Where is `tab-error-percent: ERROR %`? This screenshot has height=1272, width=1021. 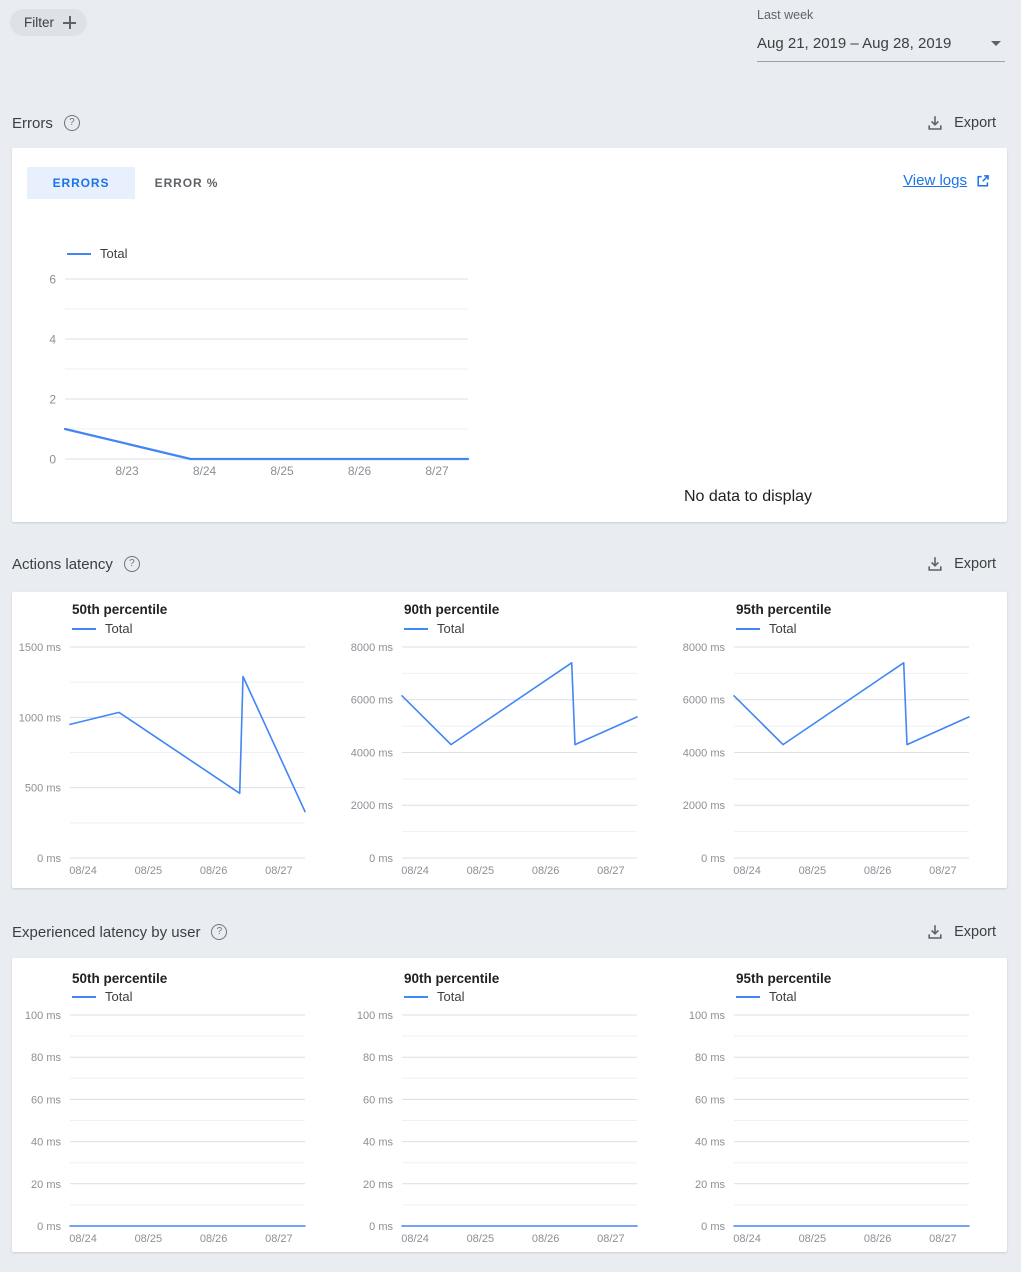 tab-error-percent: ERROR % is located at coordinates (186, 183).